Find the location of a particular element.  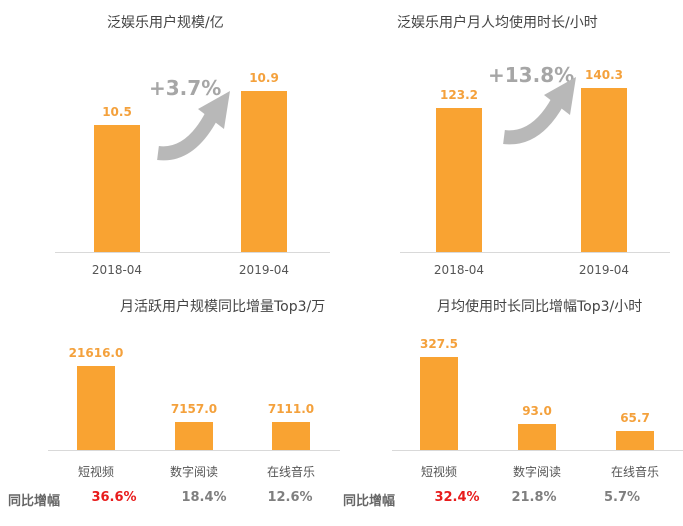

value-label: 123.2 is located at coordinates (459, 94).